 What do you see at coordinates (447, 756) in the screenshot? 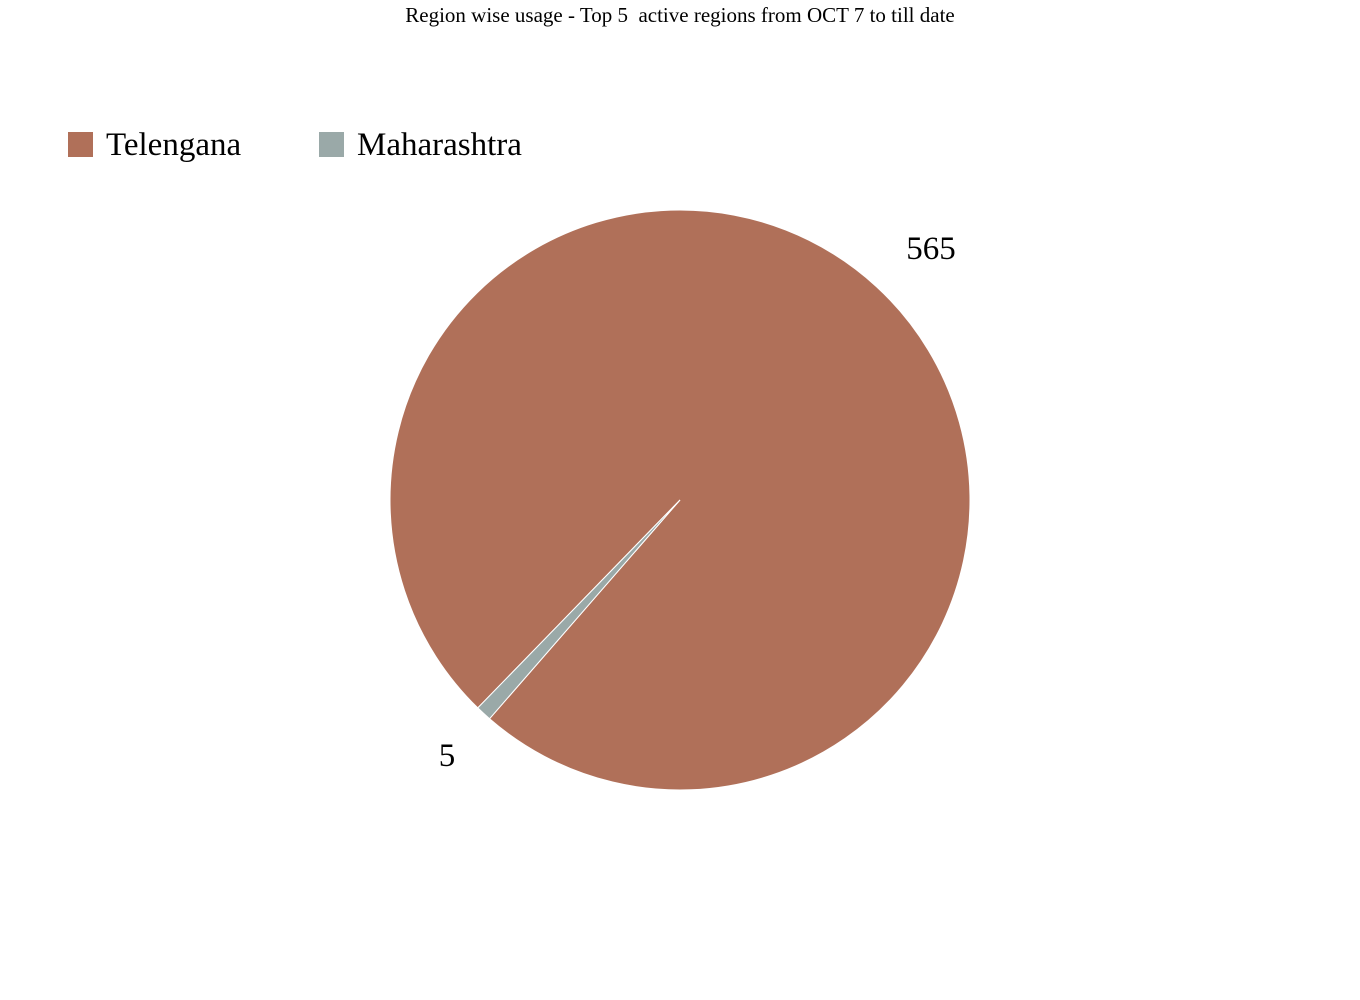
I see `slice-value-label-maharashtra: 5` at bounding box center [447, 756].